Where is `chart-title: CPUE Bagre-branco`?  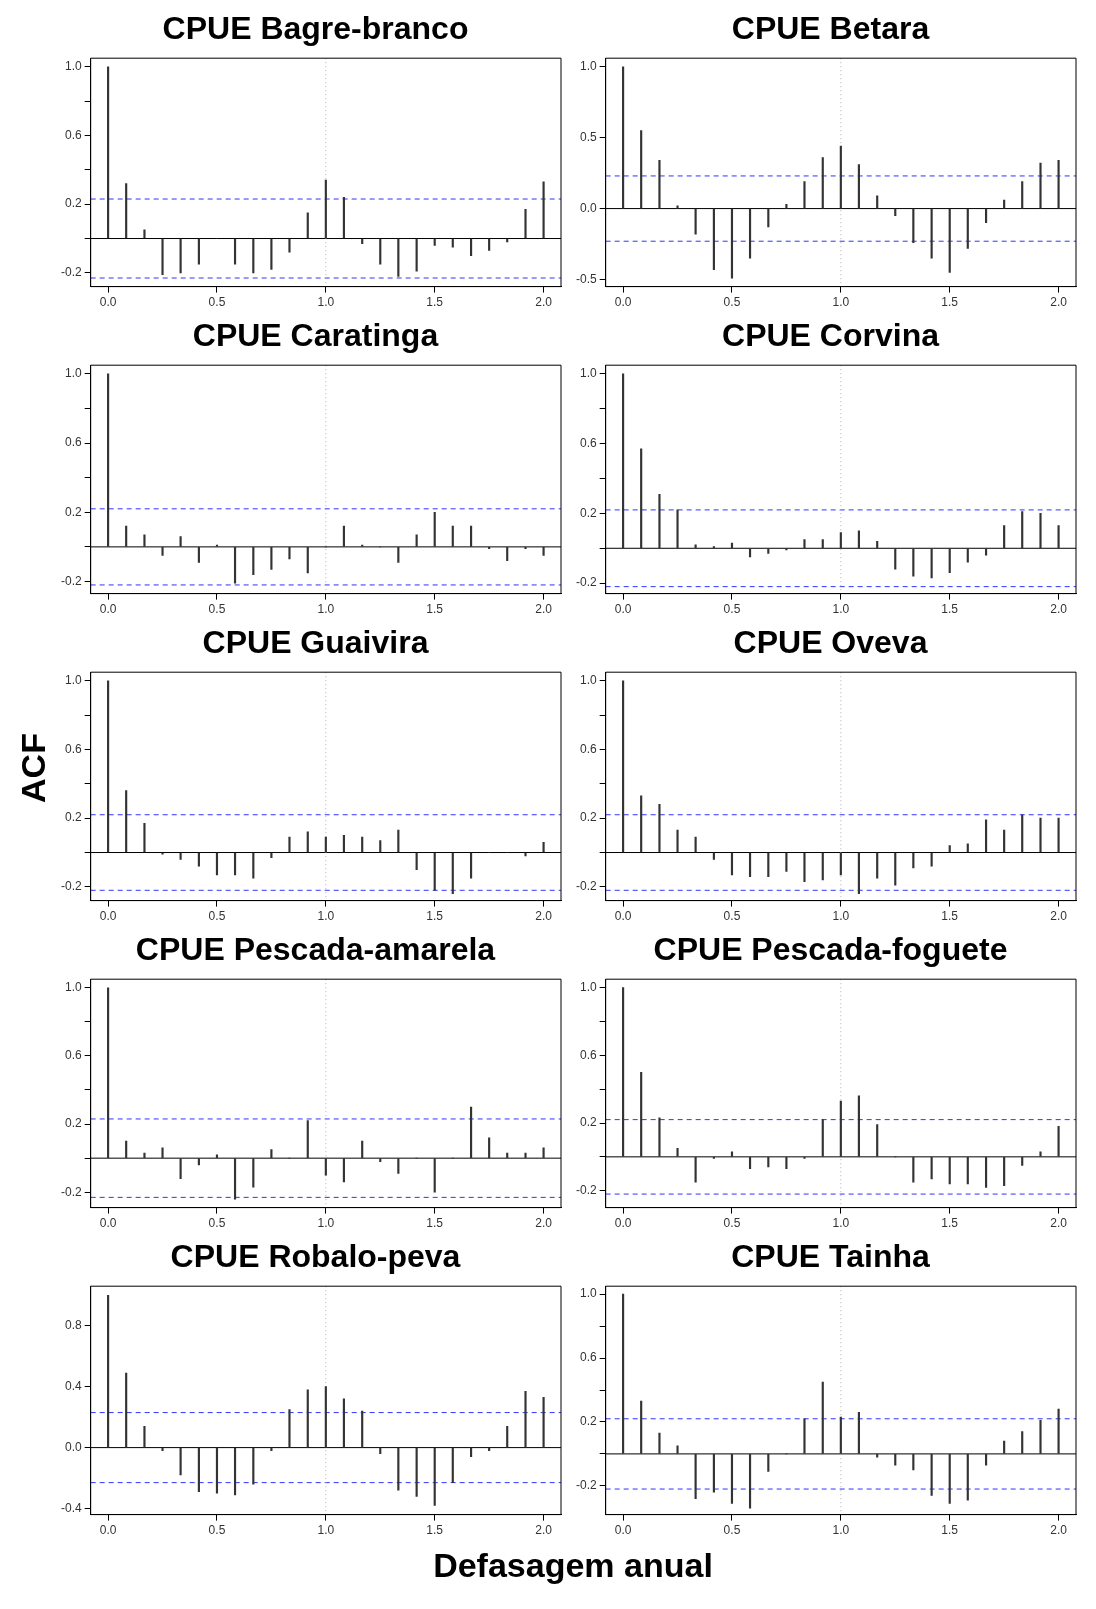 chart-title: CPUE Bagre-branco is located at coordinates (315, 28).